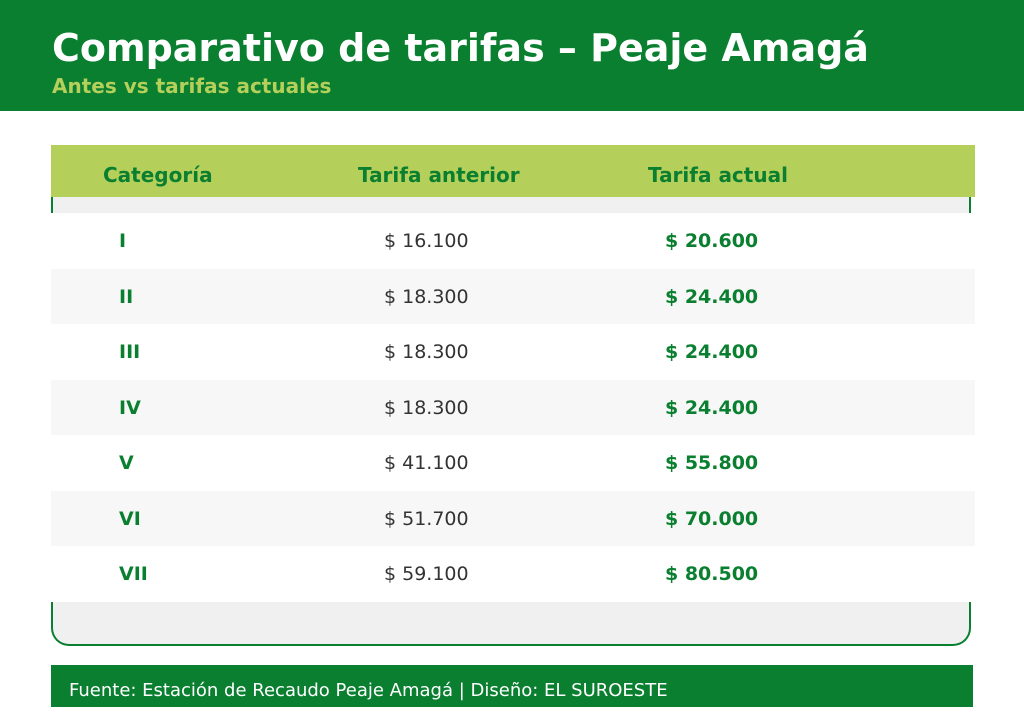  Describe the element at coordinates (130, 518) in the screenshot. I see `category-cell: VI` at that location.